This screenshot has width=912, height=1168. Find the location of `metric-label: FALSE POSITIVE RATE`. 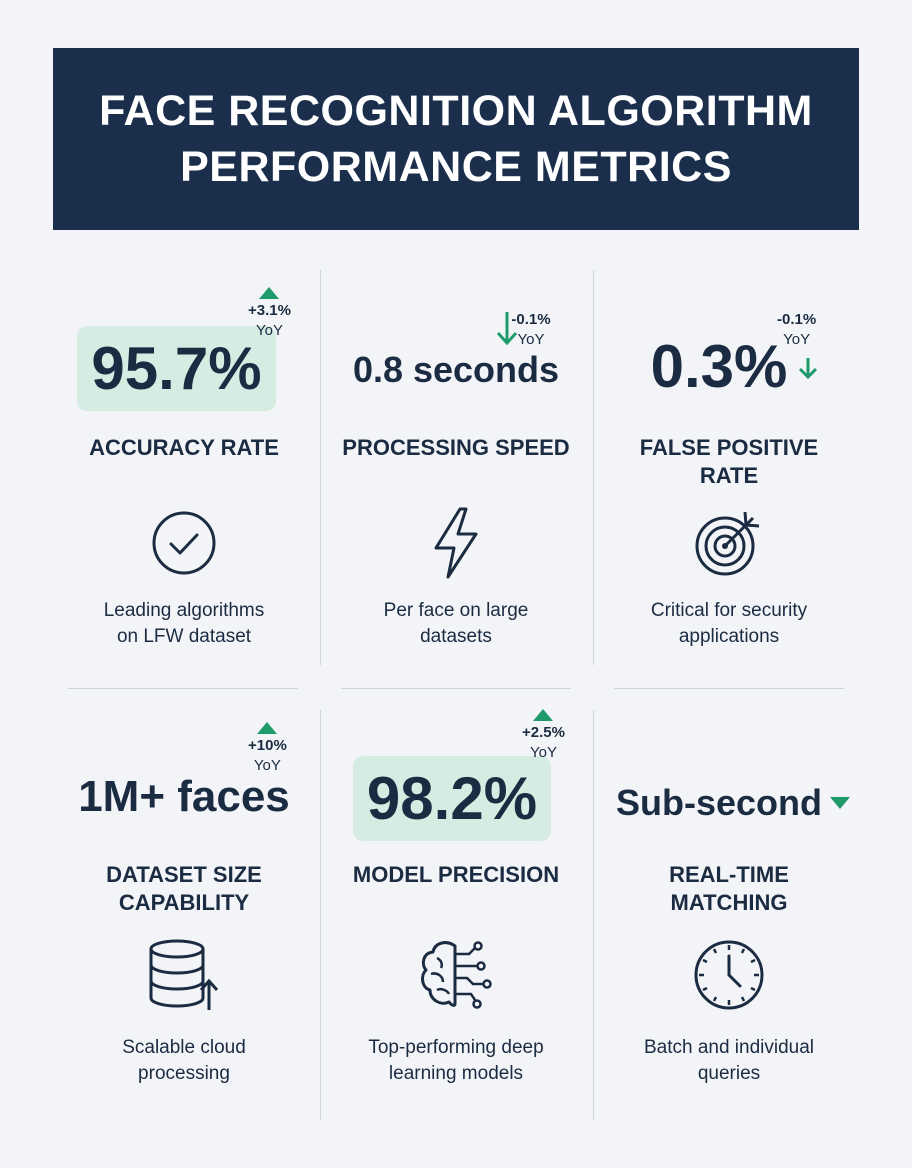

metric-label: FALSE POSITIVE RATE is located at coordinates (729, 461).